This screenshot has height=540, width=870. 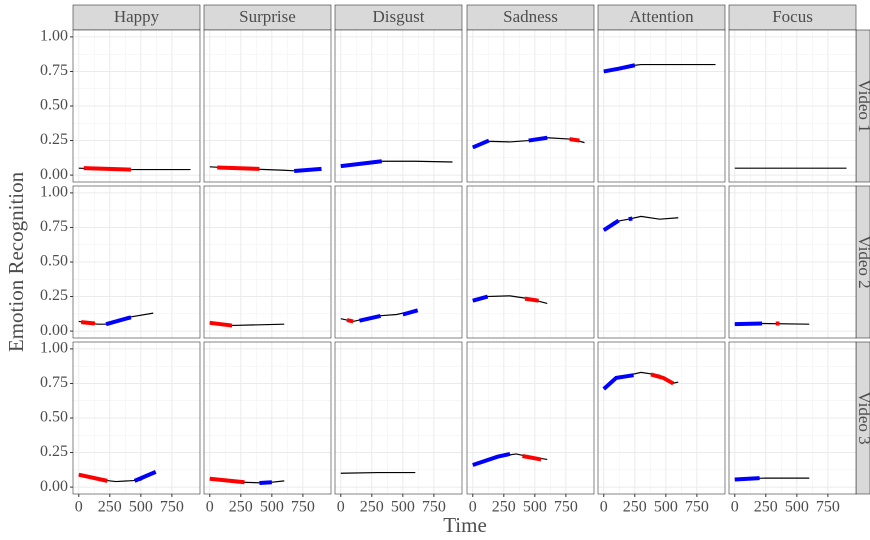 I want to click on y-axis-label: Emotion Recognition, so click(x=16, y=261).